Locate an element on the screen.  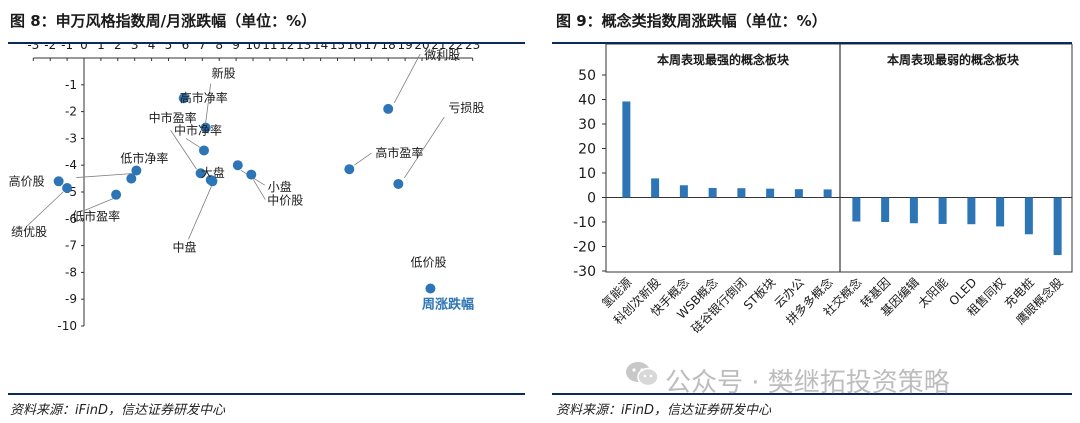
point-label: 小盘 is located at coordinates (280, 186).